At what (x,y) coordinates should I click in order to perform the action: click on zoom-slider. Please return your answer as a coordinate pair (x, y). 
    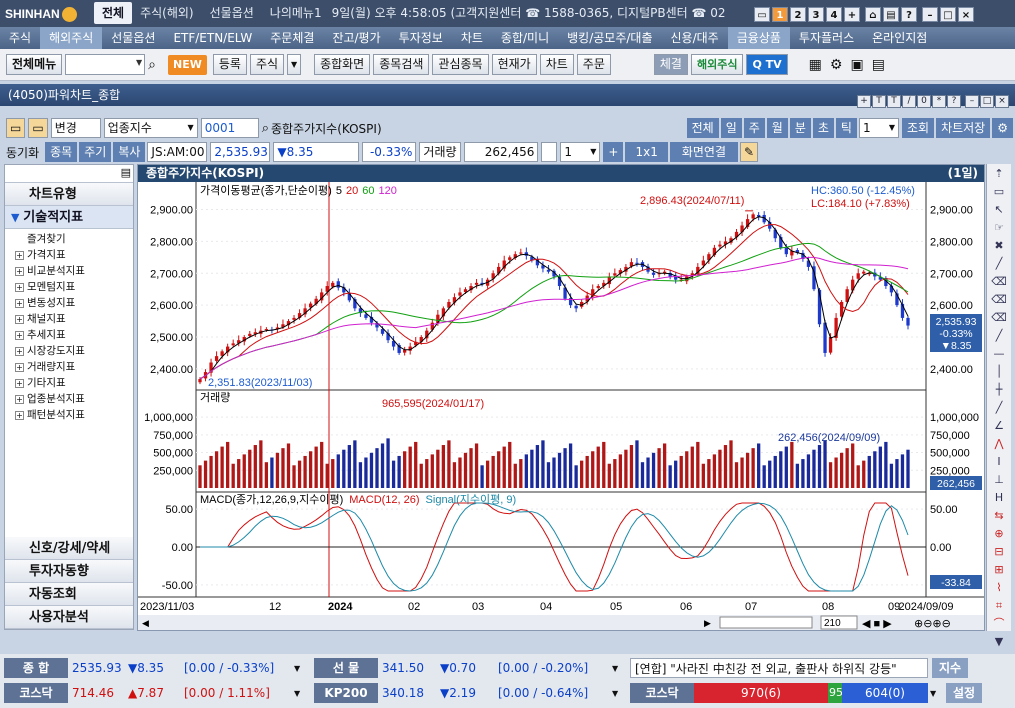
    Looking at the image, I should click on (766, 622).